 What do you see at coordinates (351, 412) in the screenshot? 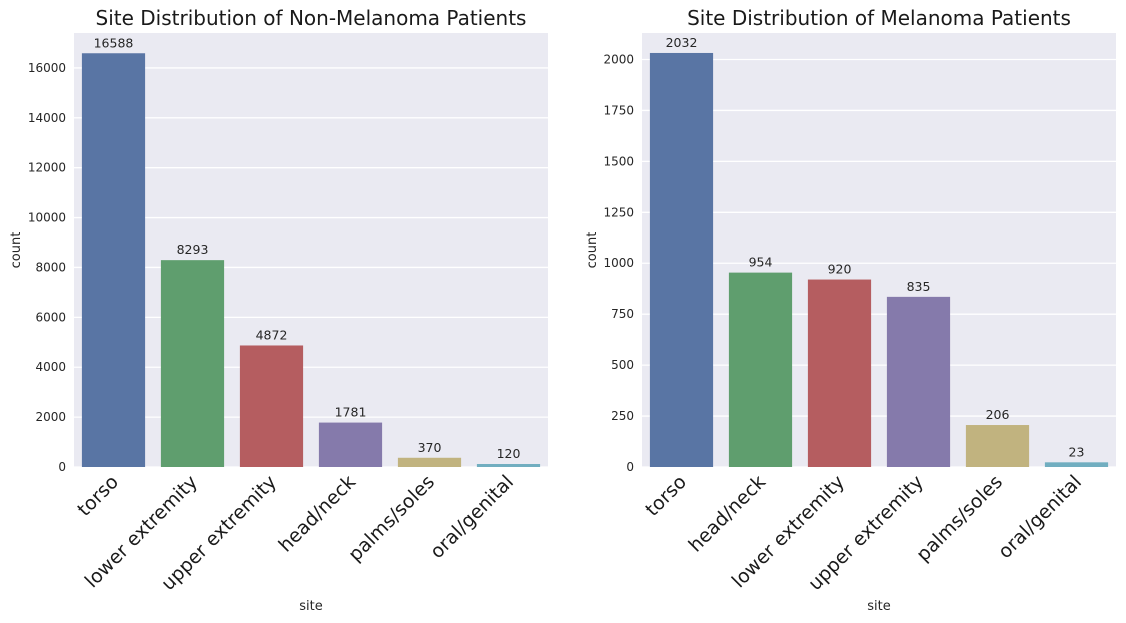
I see `data-label: 1781` at bounding box center [351, 412].